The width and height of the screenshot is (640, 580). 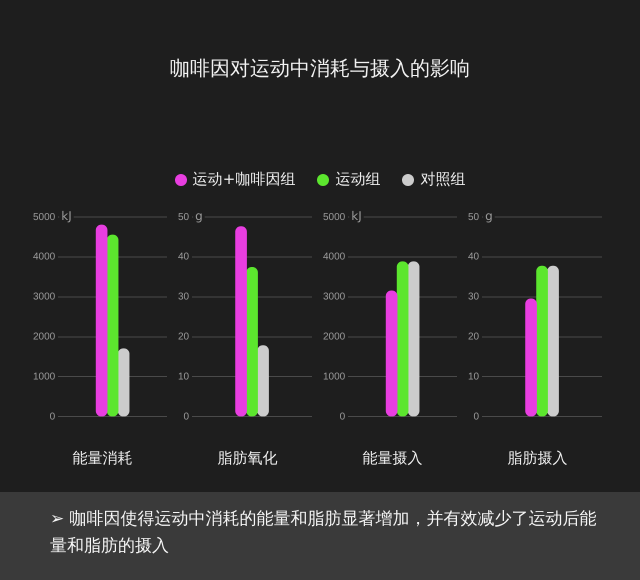 I want to click on legend-label: 运动+咖啡因组, so click(x=244, y=179).